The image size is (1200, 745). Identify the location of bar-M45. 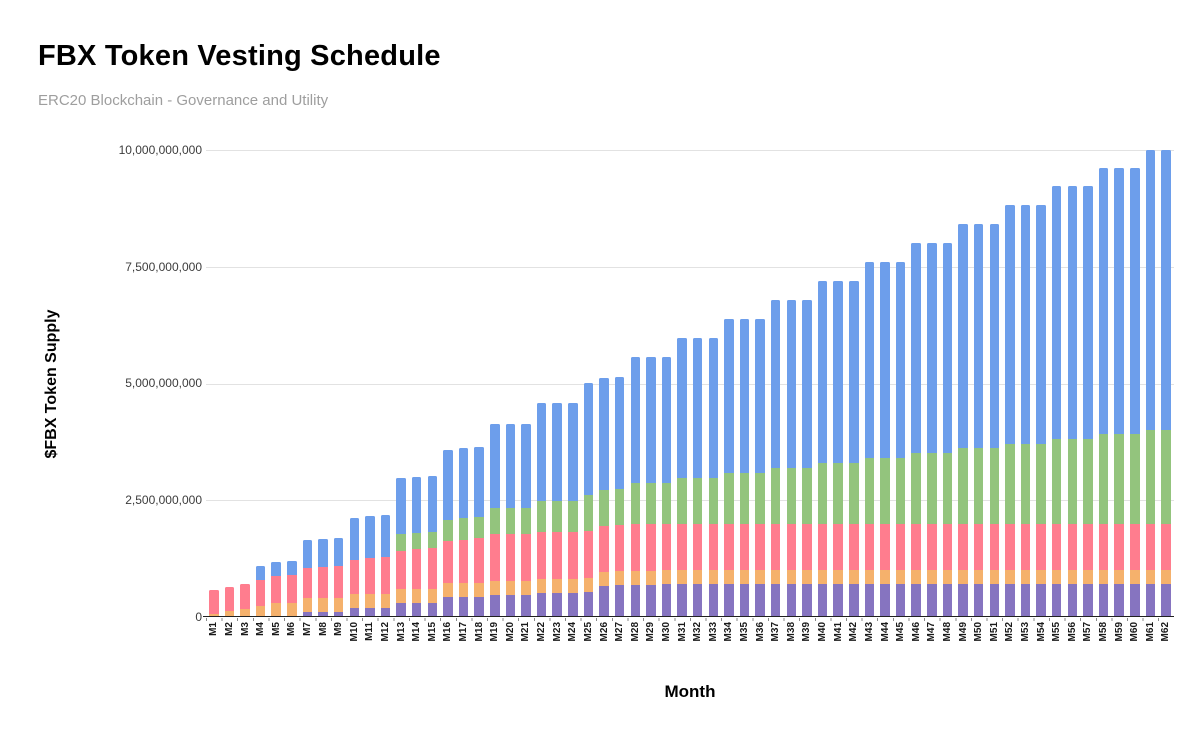
(900, 439).